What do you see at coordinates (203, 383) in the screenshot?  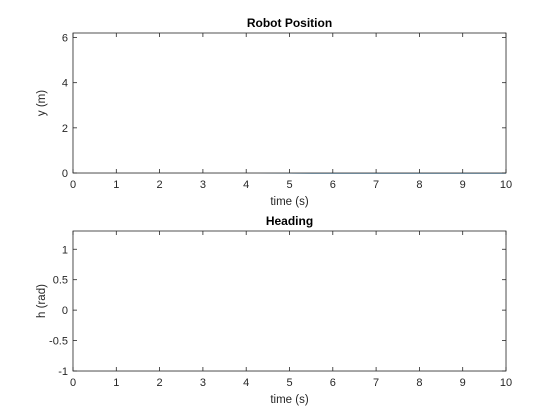 I see `heading-x-tick-label: 3` at bounding box center [203, 383].